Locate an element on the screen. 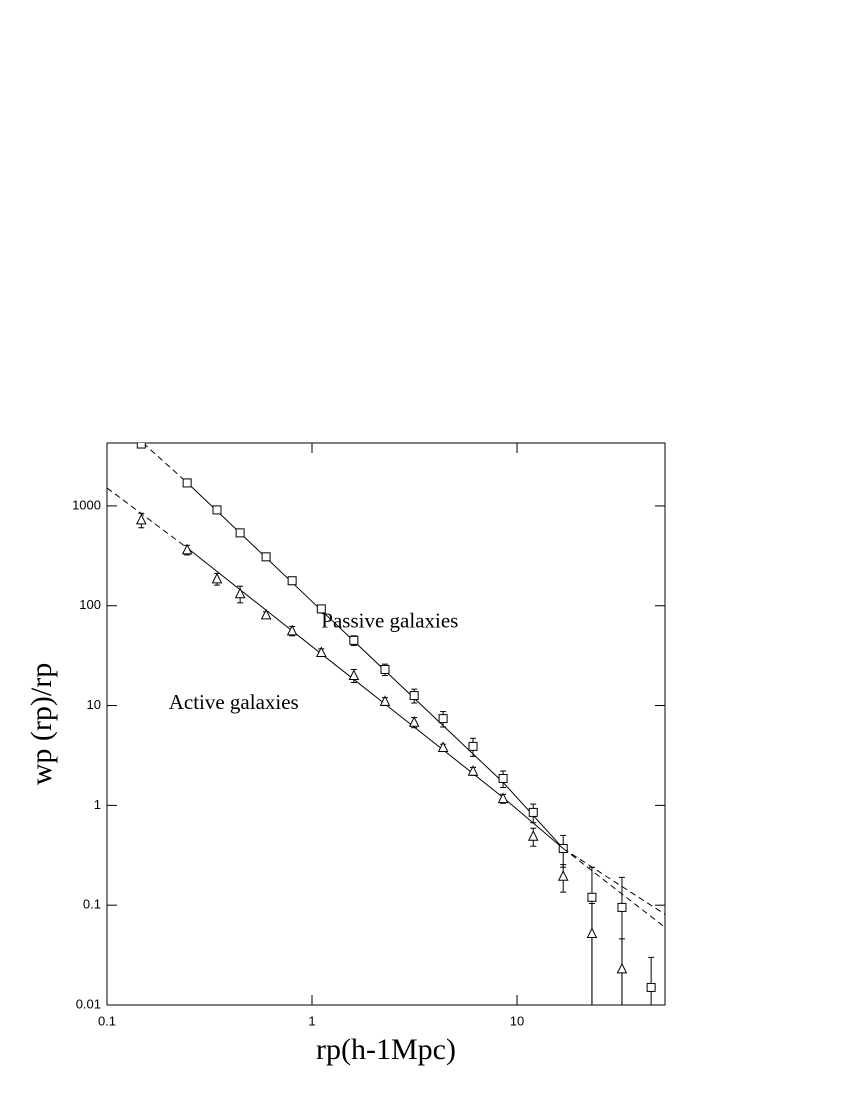 This screenshot has height=1100, width=850. x-axis-label: rp(h-1Mpc) is located at coordinates (386, 1049).